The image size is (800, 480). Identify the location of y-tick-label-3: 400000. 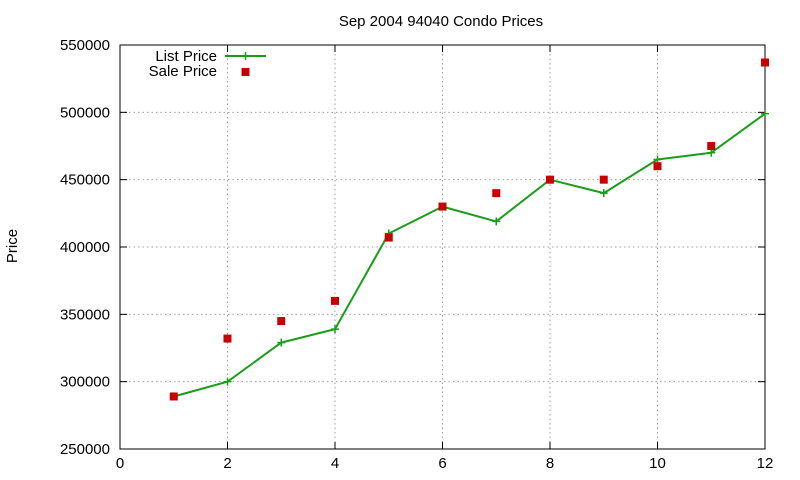
(85, 247).